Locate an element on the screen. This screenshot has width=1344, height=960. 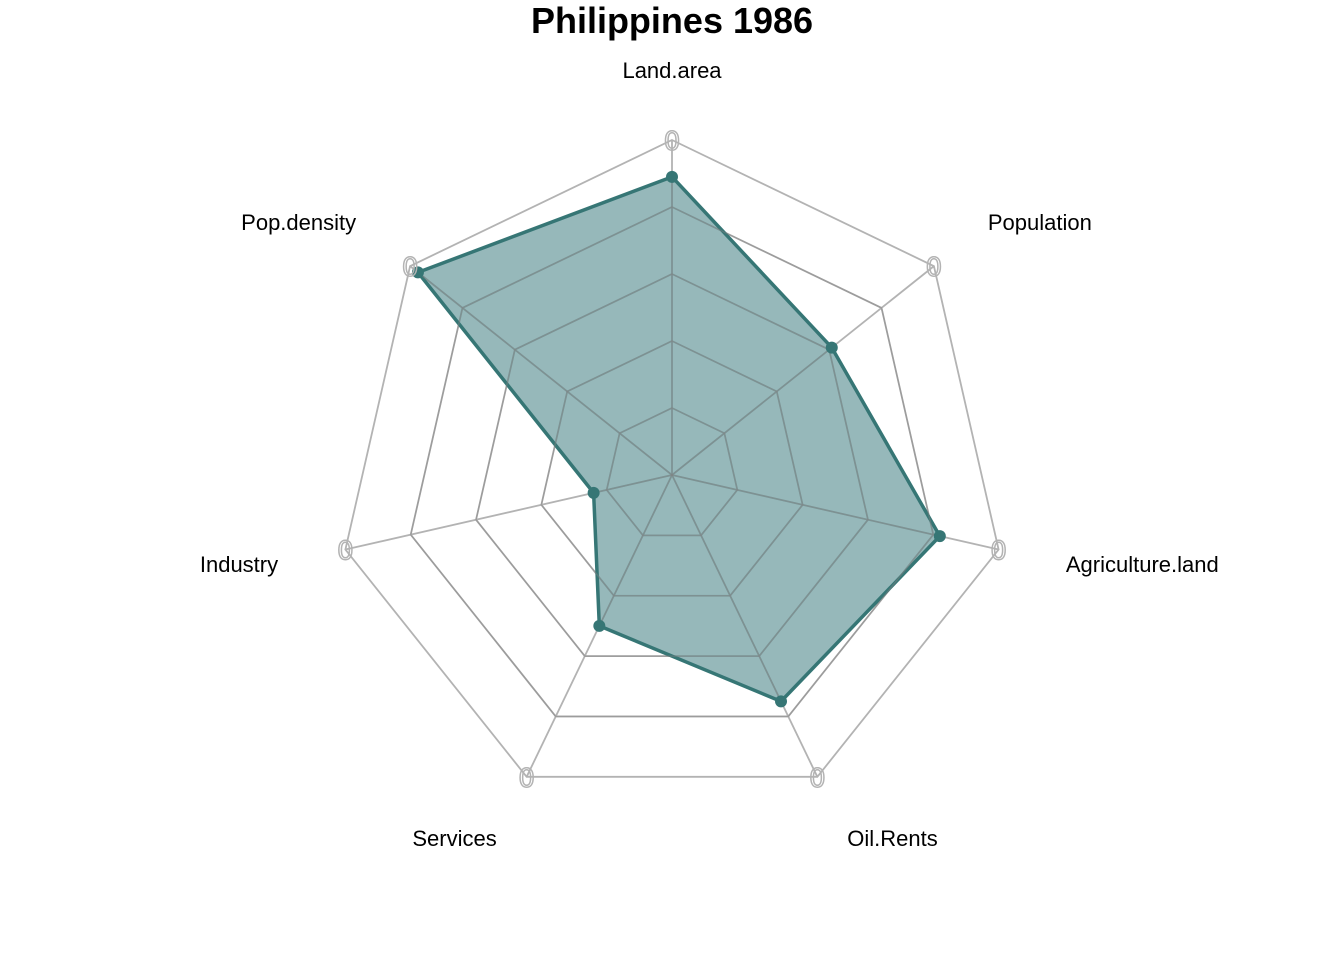
axis-label-pop-density: Pop.density is located at coordinates (298, 222).